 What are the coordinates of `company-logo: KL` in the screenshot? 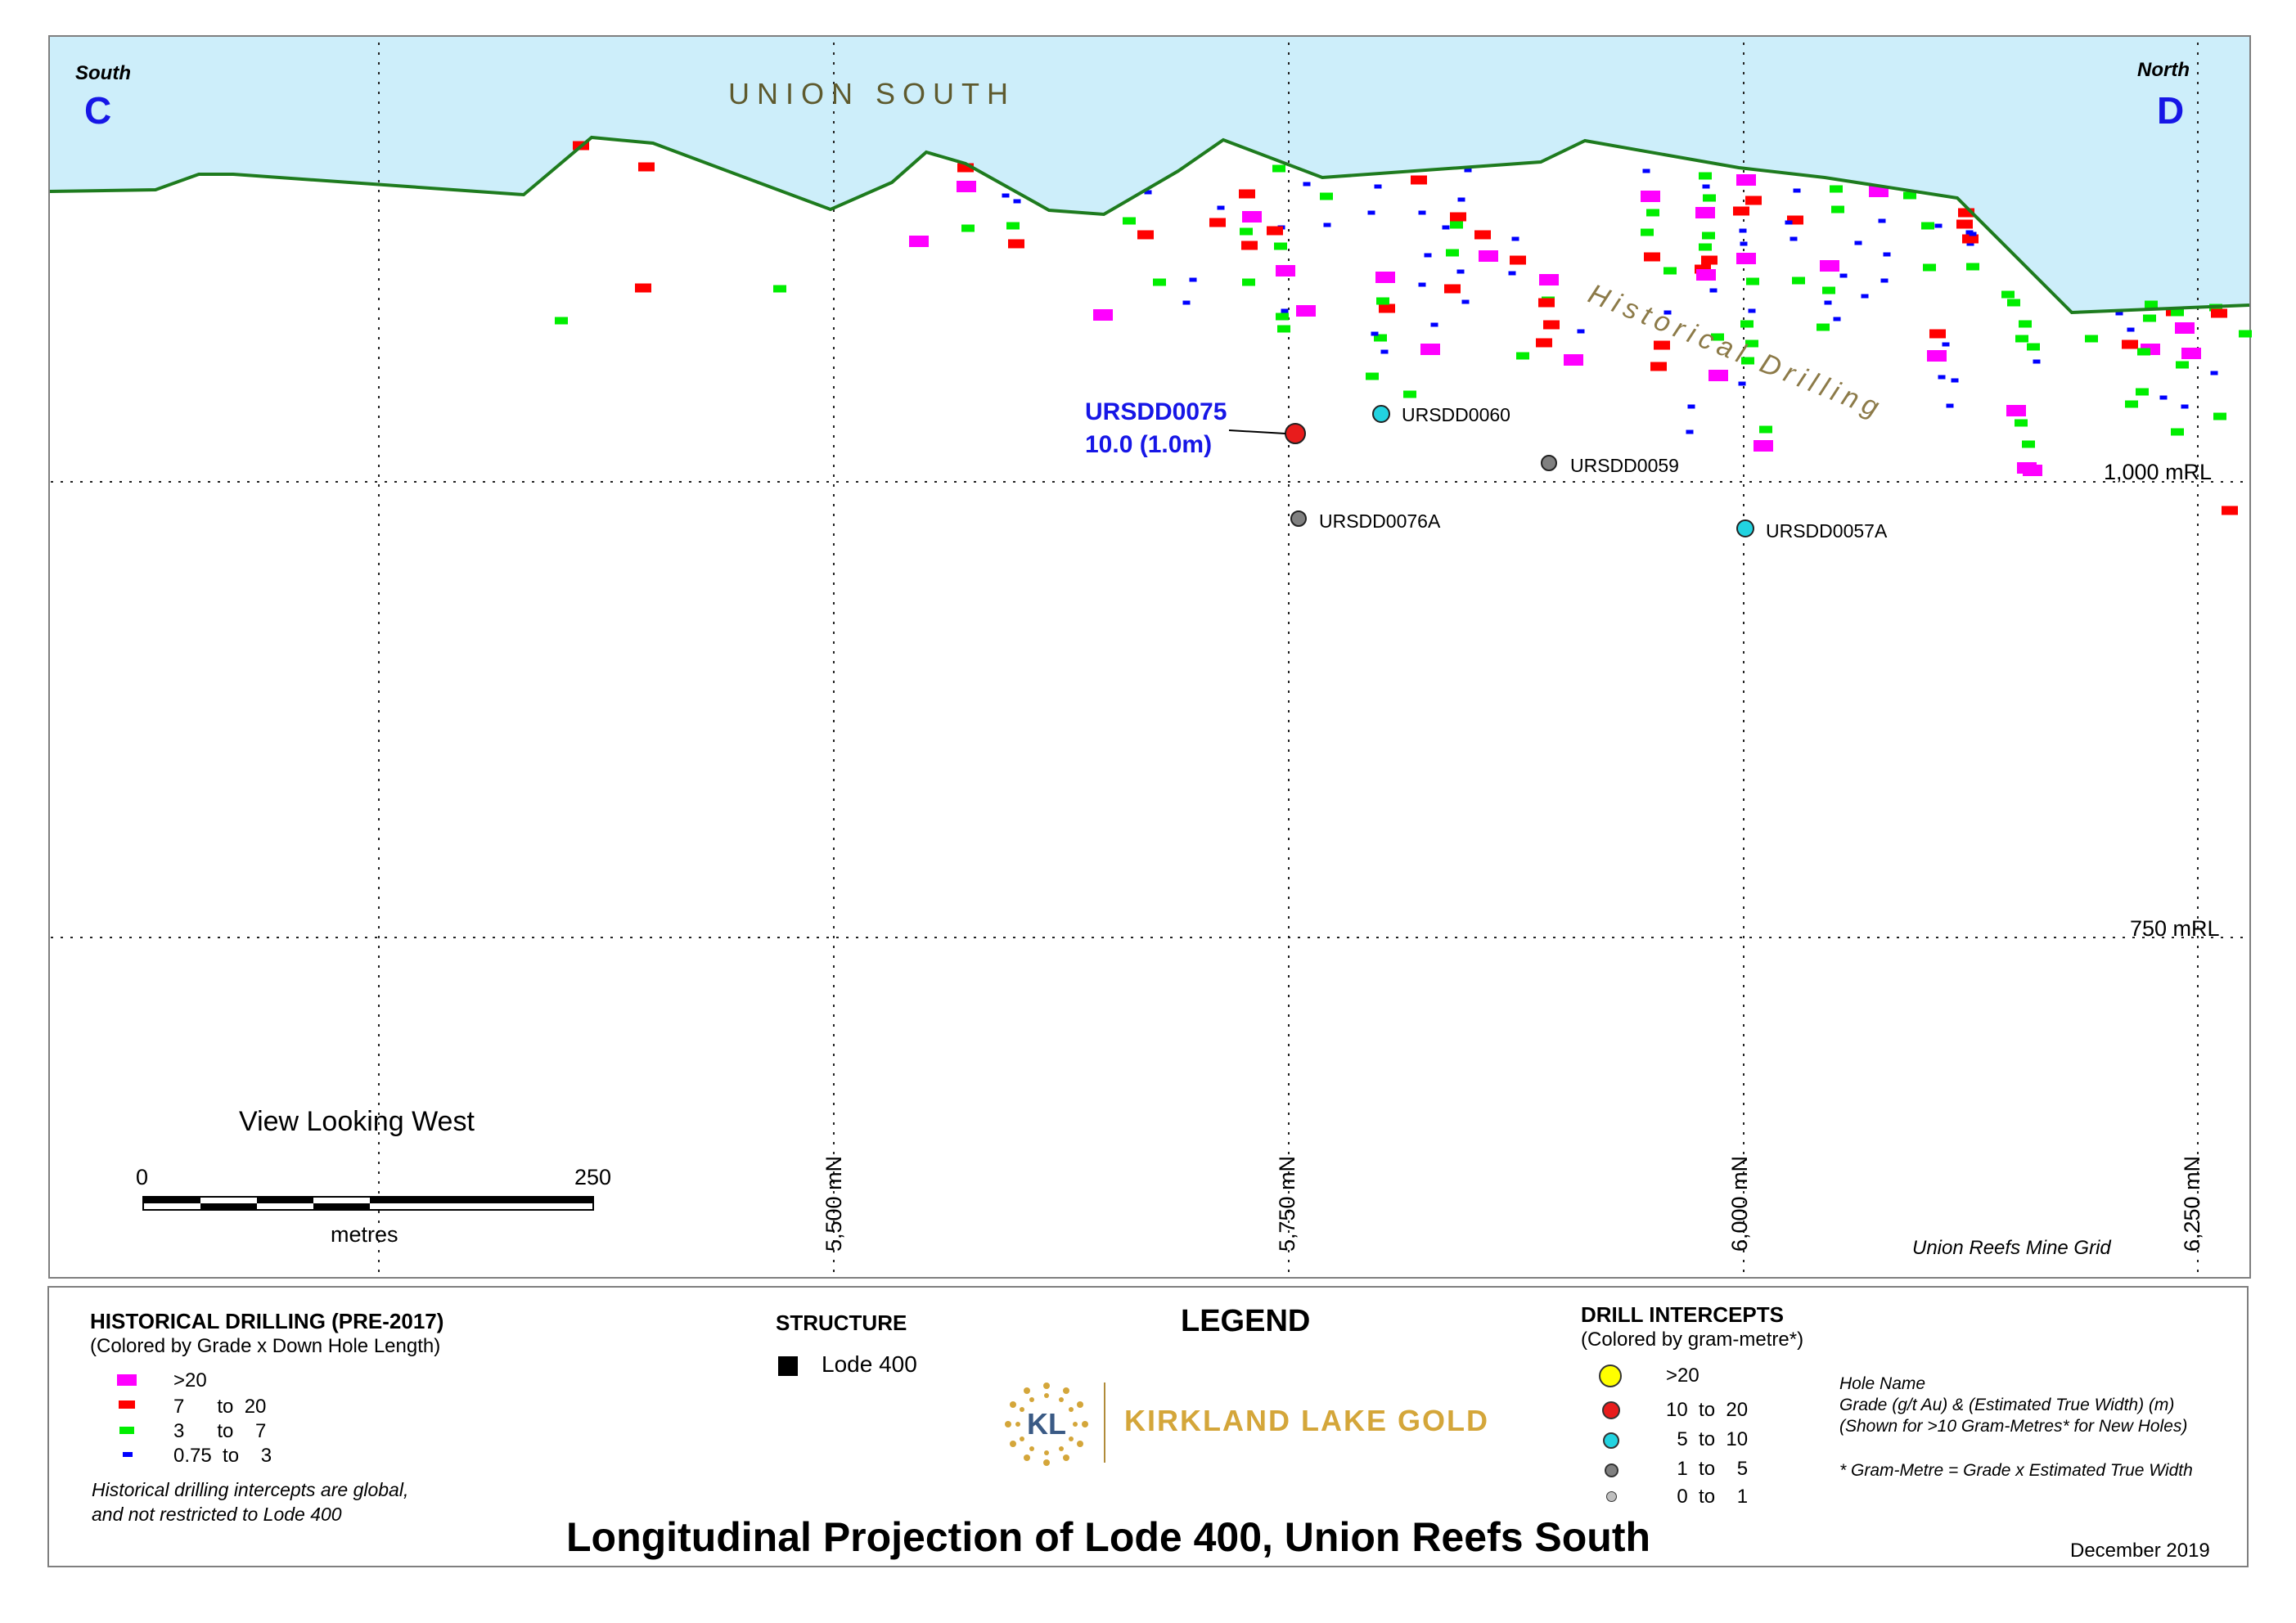 It's located at (1047, 1424).